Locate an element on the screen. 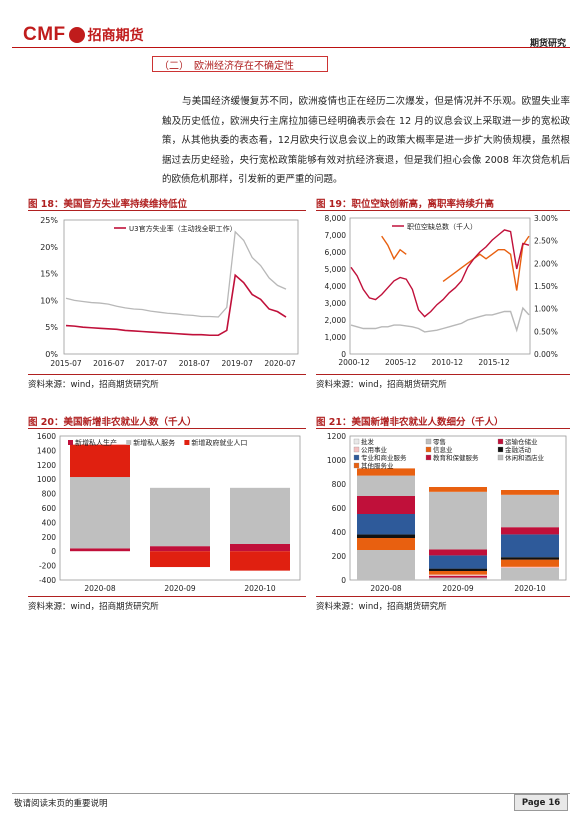  fig19-ytick-left-label: 5,000 is located at coordinates (336, 269).